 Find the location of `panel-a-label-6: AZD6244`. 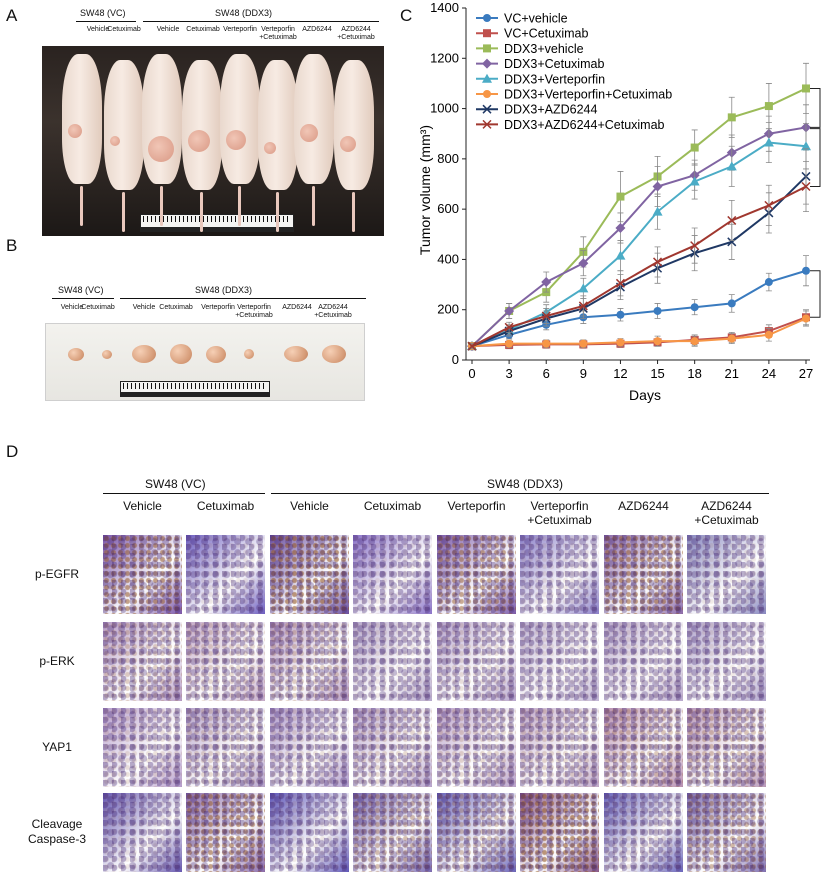

panel-a-label-6: AZD6244 is located at coordinates (317, 29).